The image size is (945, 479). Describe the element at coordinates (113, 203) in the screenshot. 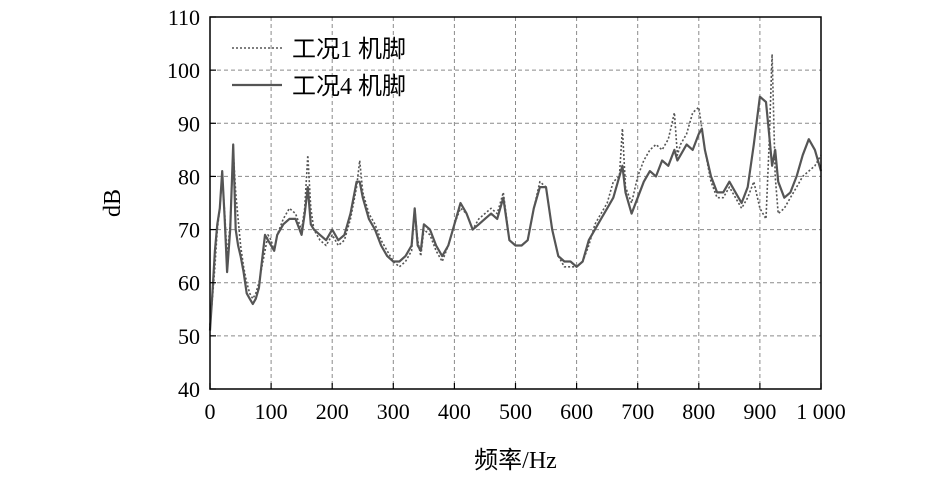

I see `y-axis-label: dB` at that location.